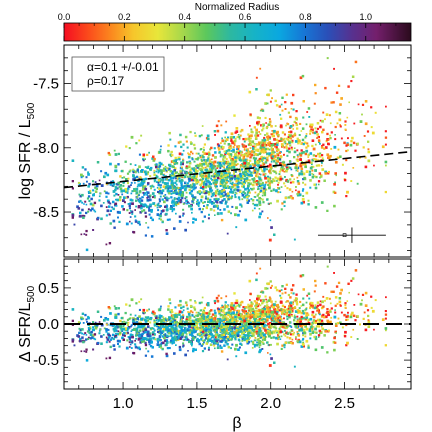 The image size is (432, 432). What do you see at coordinates (46, 212) in the screenshot?
I see `y-tick-label: -8.5` at bounding box center [46, 212].